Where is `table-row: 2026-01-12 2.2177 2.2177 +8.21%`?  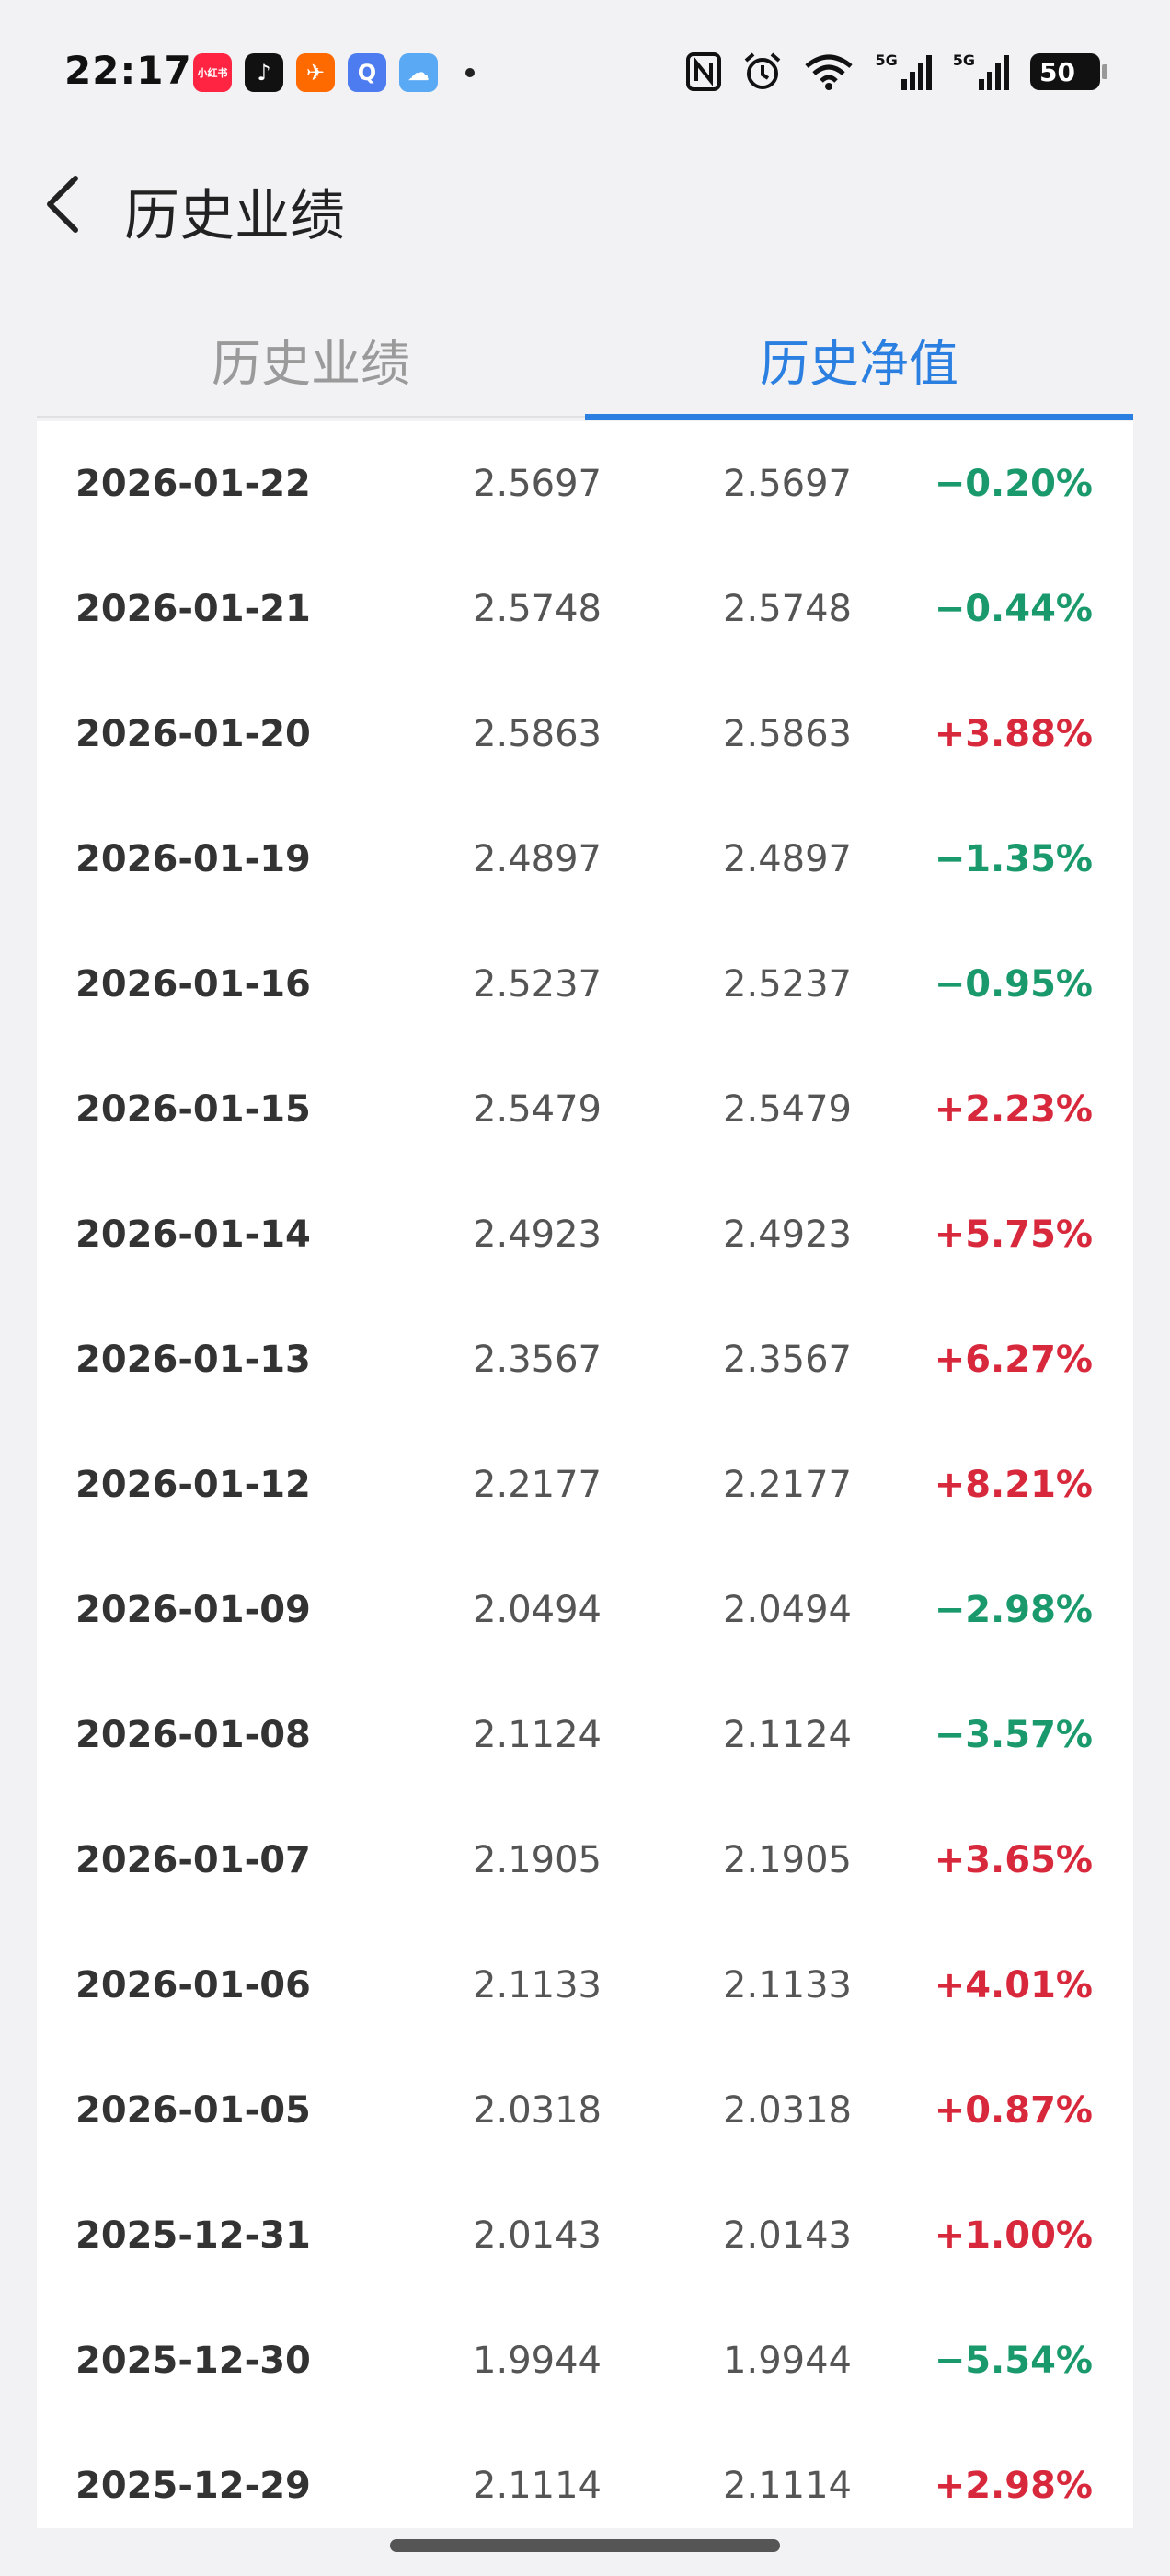 table-row: 2026-01-12 2.2177 2.2177 +8.21% is located at coordinates (585, 1484).